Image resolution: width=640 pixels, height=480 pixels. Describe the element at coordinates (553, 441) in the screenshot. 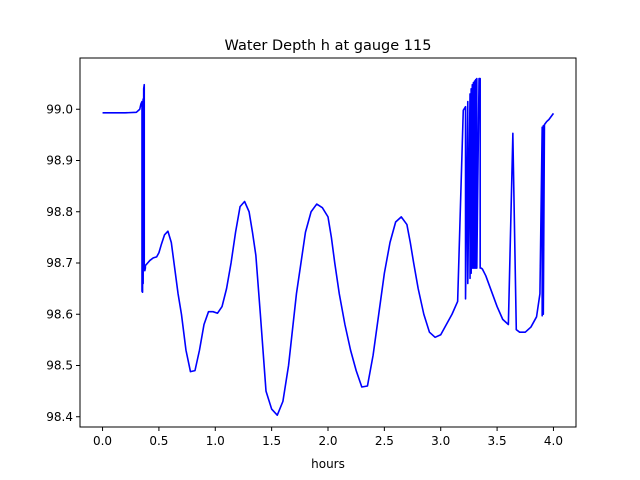

I see `x-tick-label: 4.0` at that location.